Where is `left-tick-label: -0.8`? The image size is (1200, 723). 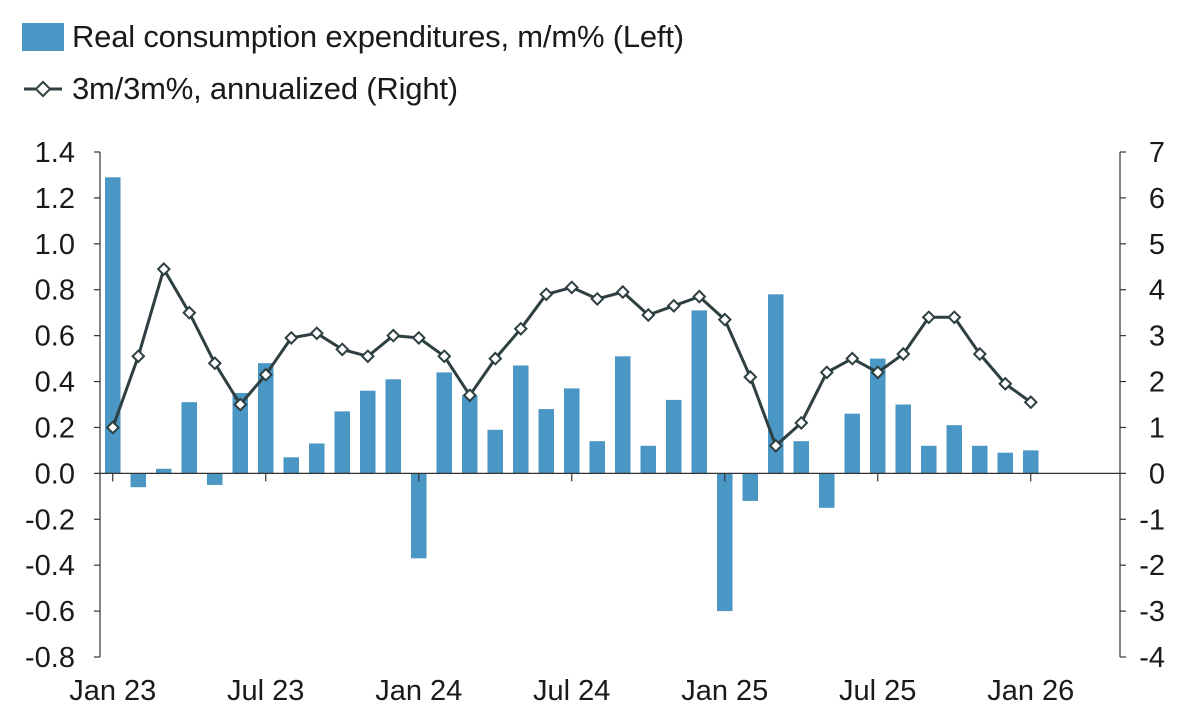 left-tick-label: -0.8 is located at coordinates (50, 658).